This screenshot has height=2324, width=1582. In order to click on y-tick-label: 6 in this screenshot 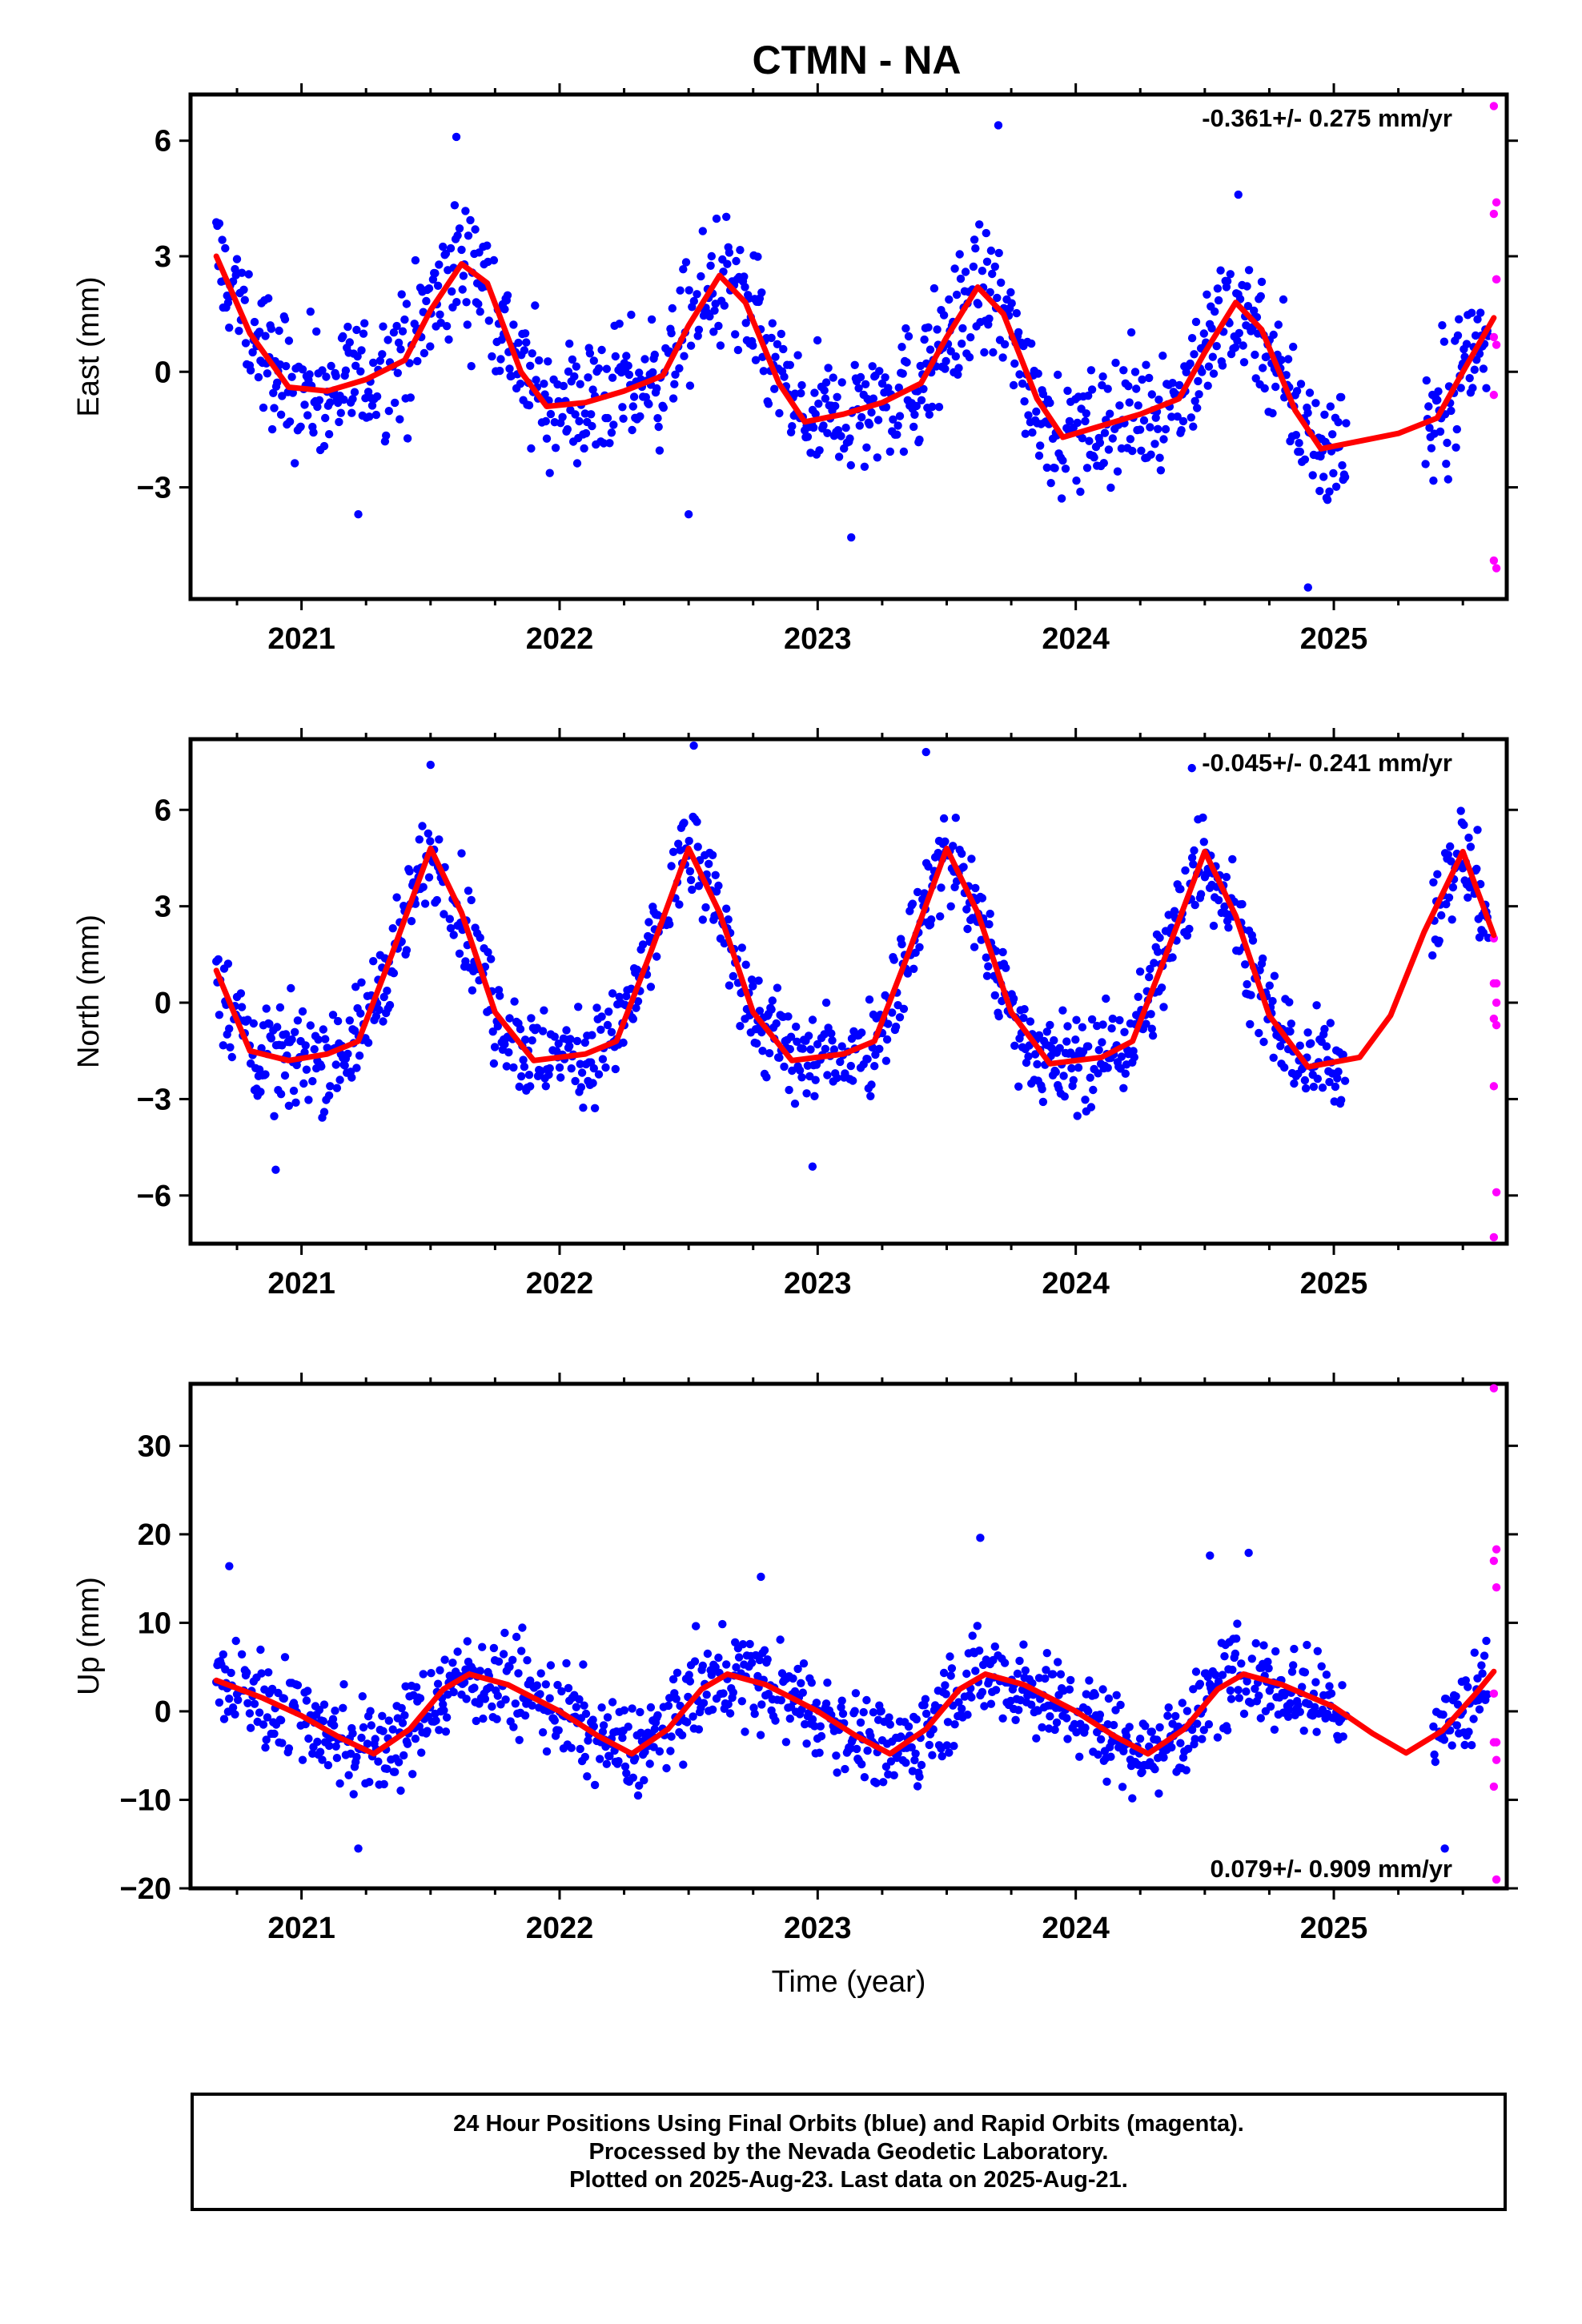, I will do `click(163, 810)`.